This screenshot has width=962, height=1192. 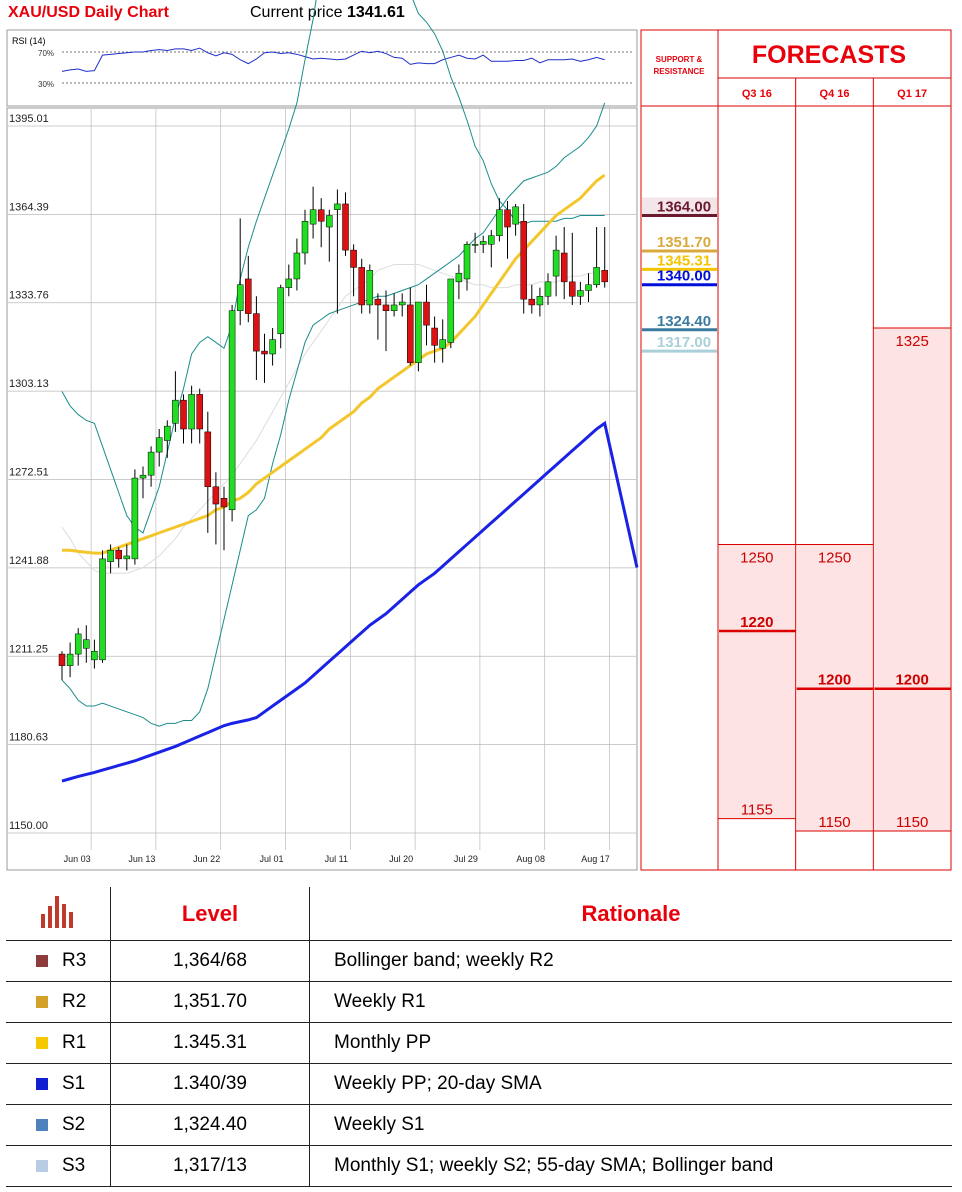 What do you see at coordinates (210, 1166) in the screenshot?
I see `level-value: 1,317/13` at bounding box center [210, 1166].